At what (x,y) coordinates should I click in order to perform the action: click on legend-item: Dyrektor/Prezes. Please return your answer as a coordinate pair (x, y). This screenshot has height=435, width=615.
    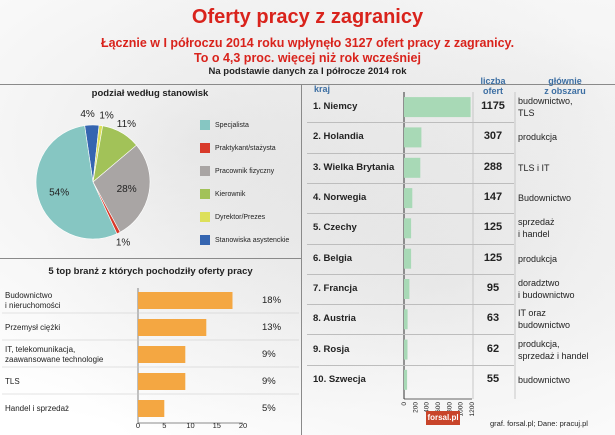
    Looking at the image, I should click on (251, 217).